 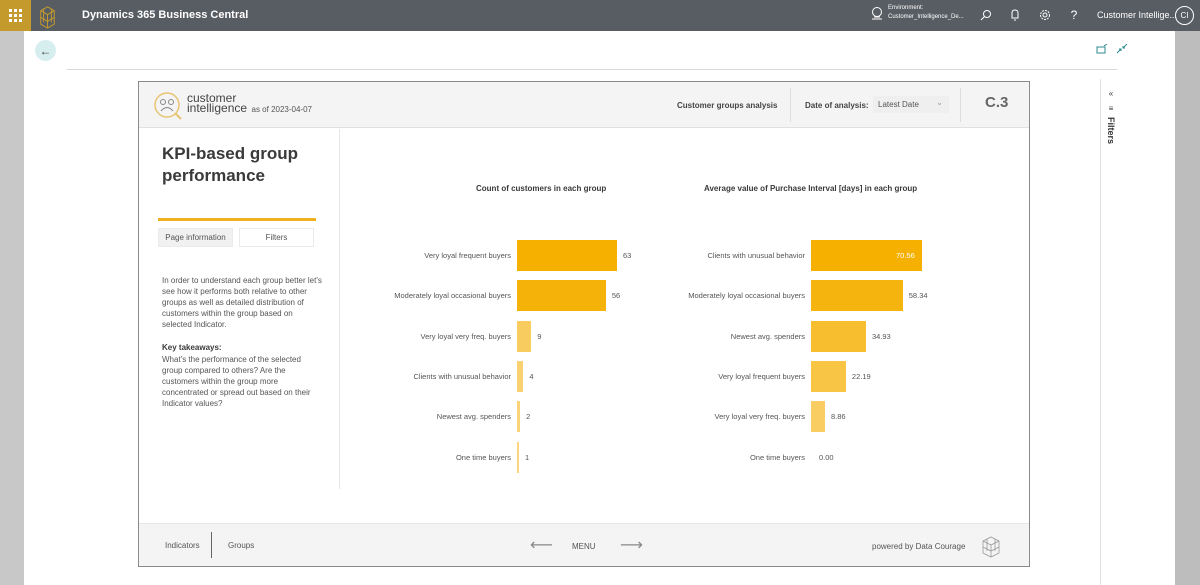 I want to click on title-underline, so click(x=237, y=219).